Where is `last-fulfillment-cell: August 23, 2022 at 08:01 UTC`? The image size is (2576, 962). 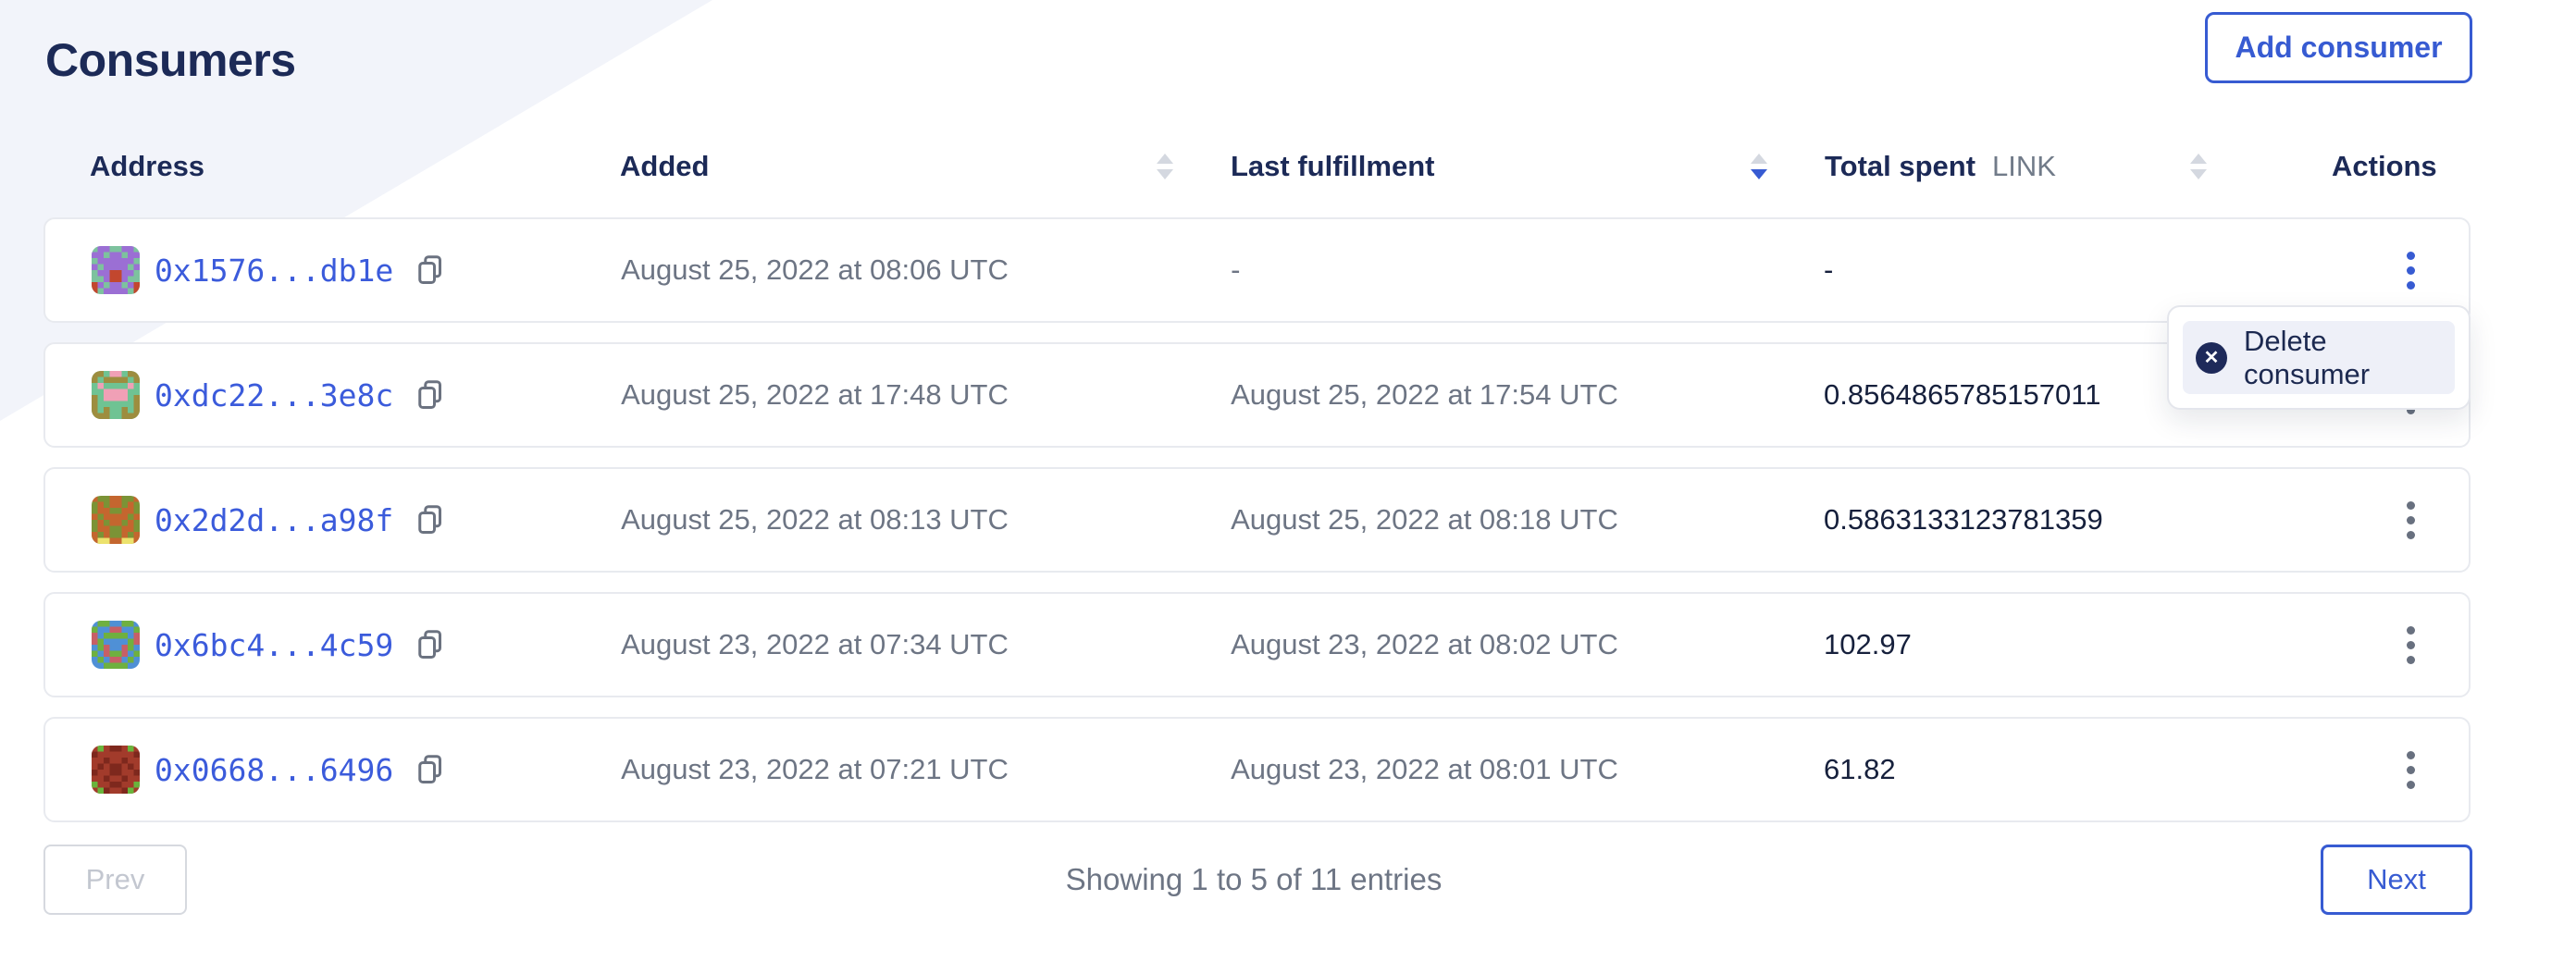
last-fulfillment-cell: August 23, 2022 at 08:01 UTC is located at coordinates (1424, 769).